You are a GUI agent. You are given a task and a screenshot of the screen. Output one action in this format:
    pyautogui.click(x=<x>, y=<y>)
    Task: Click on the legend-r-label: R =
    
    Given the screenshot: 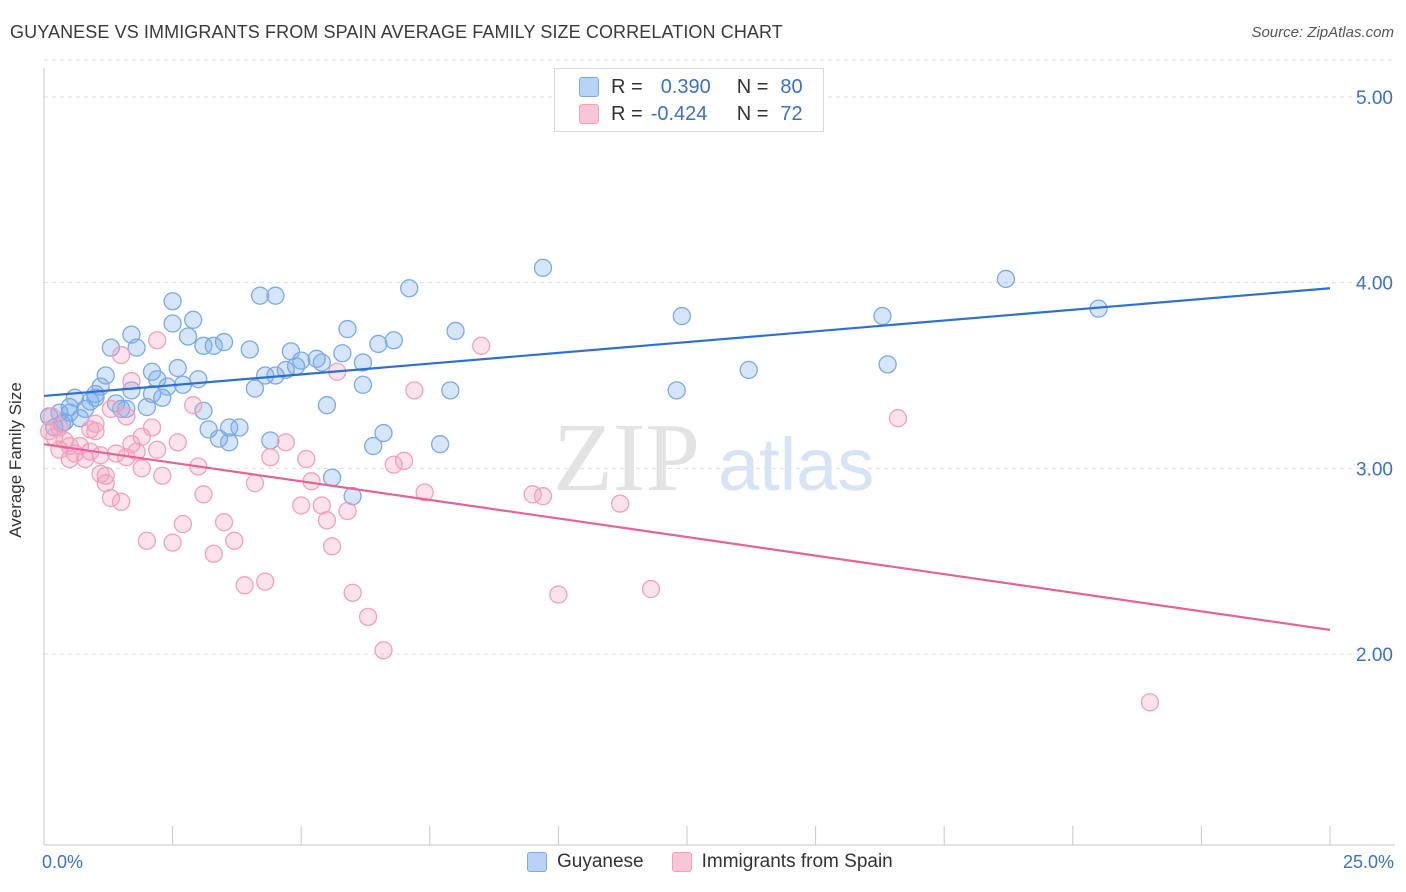 What is the action you would take?
    pyautogui.click(x=627, y=113)
    